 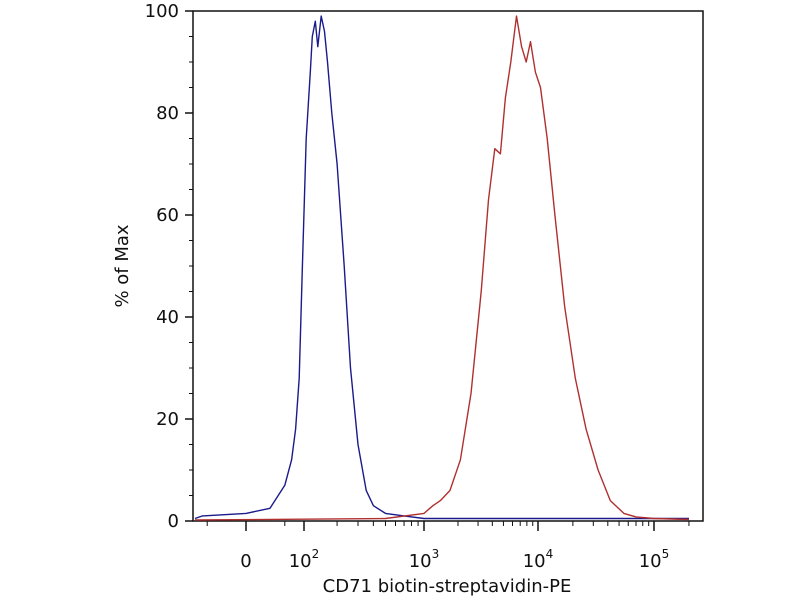 I want to click on x-tick-label: 10⁵, so click(x=654, y=559).